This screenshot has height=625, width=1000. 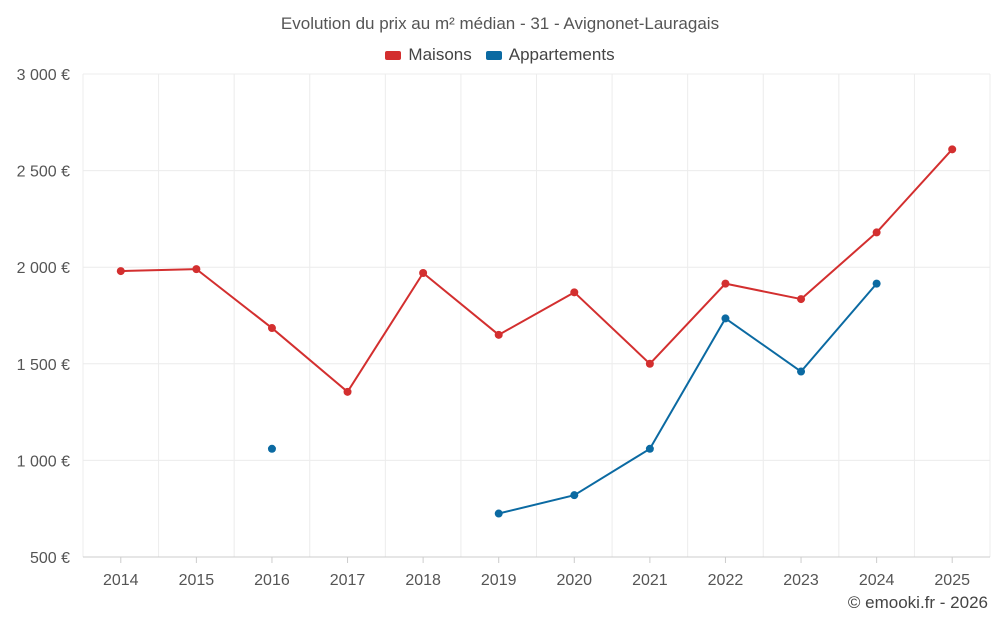 What do you see at coordinates (499, 580) in the screenshot?
I see `x-tick-label: 2019` at bounding box center [499, 580].